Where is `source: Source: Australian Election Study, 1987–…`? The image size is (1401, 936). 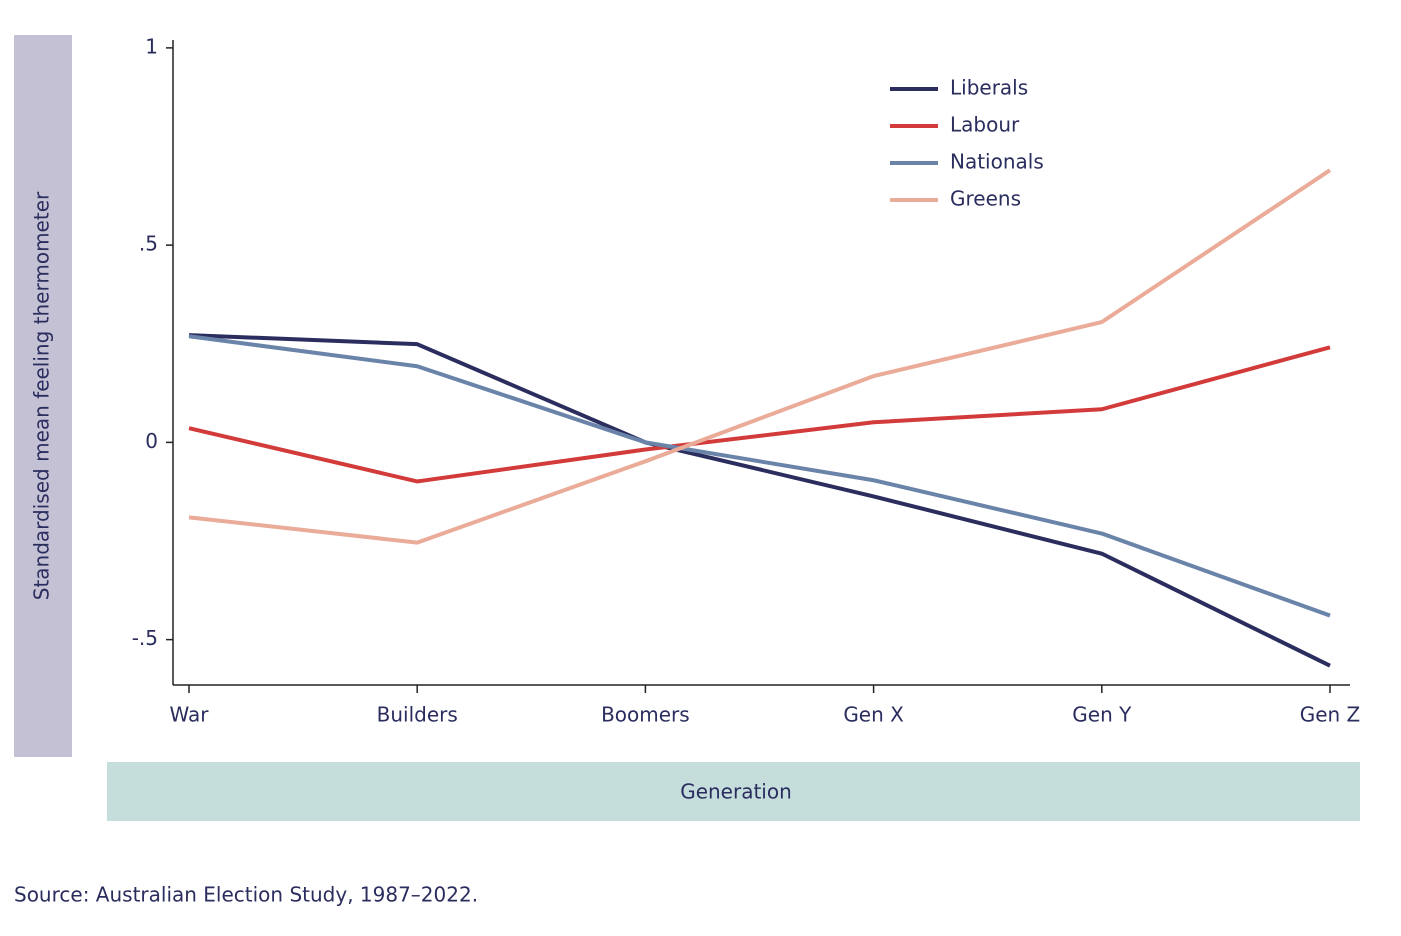 source: Source: Australian Election Study, 1987–… is located at coordinates (246, 895).